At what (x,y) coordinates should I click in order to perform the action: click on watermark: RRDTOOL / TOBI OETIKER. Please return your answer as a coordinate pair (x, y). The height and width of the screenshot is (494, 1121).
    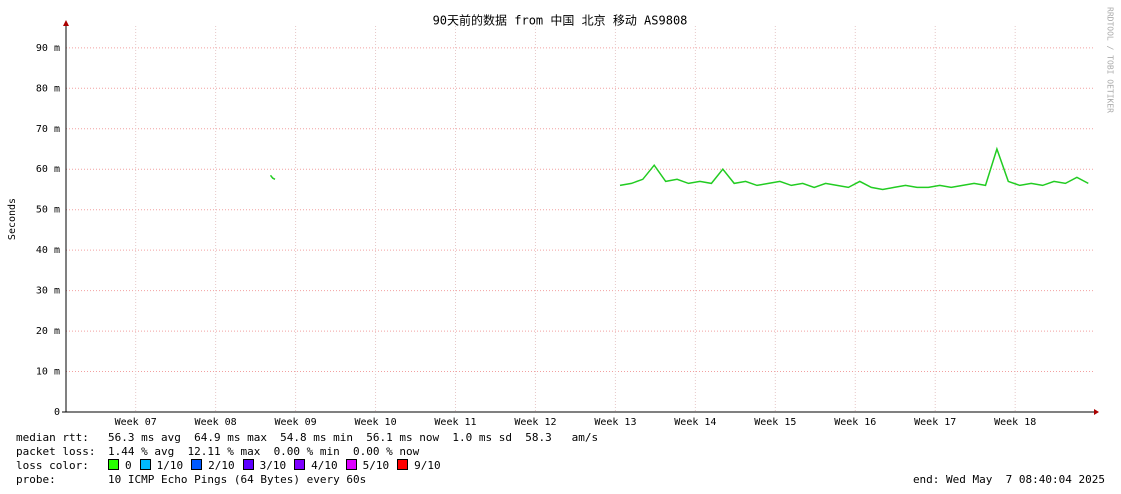
    Looking at the image, I should click on (1110, 60).